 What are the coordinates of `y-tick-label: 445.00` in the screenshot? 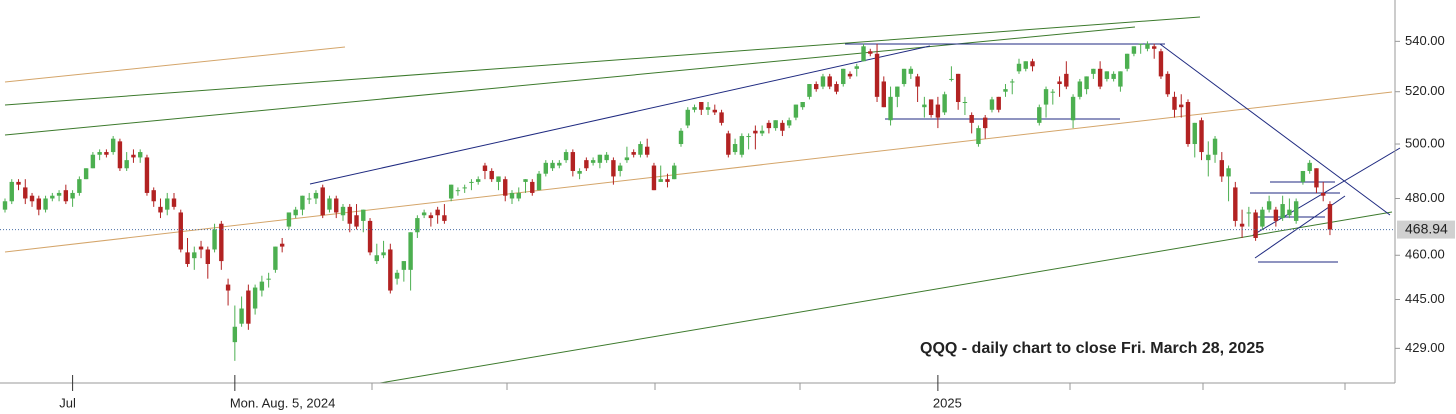 It's located at (1425, 298).